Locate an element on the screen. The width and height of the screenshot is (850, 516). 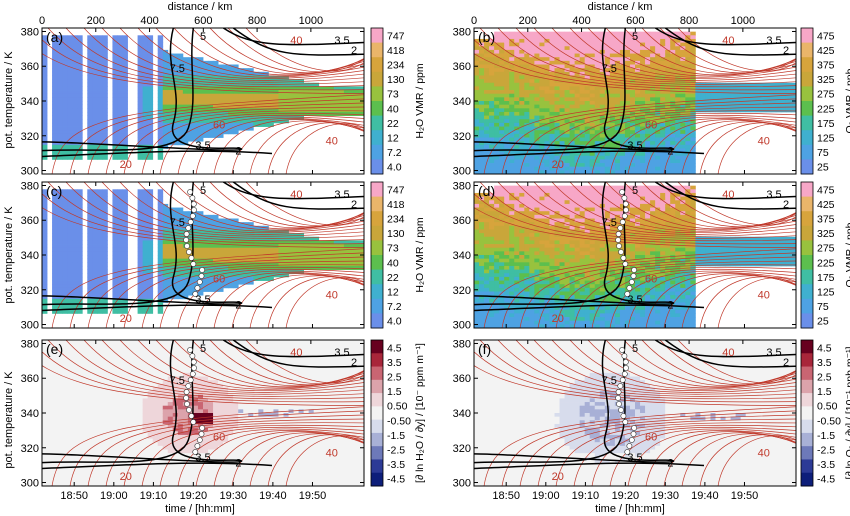
x2-tick-label: 200 is located at coordinates (96, 21).